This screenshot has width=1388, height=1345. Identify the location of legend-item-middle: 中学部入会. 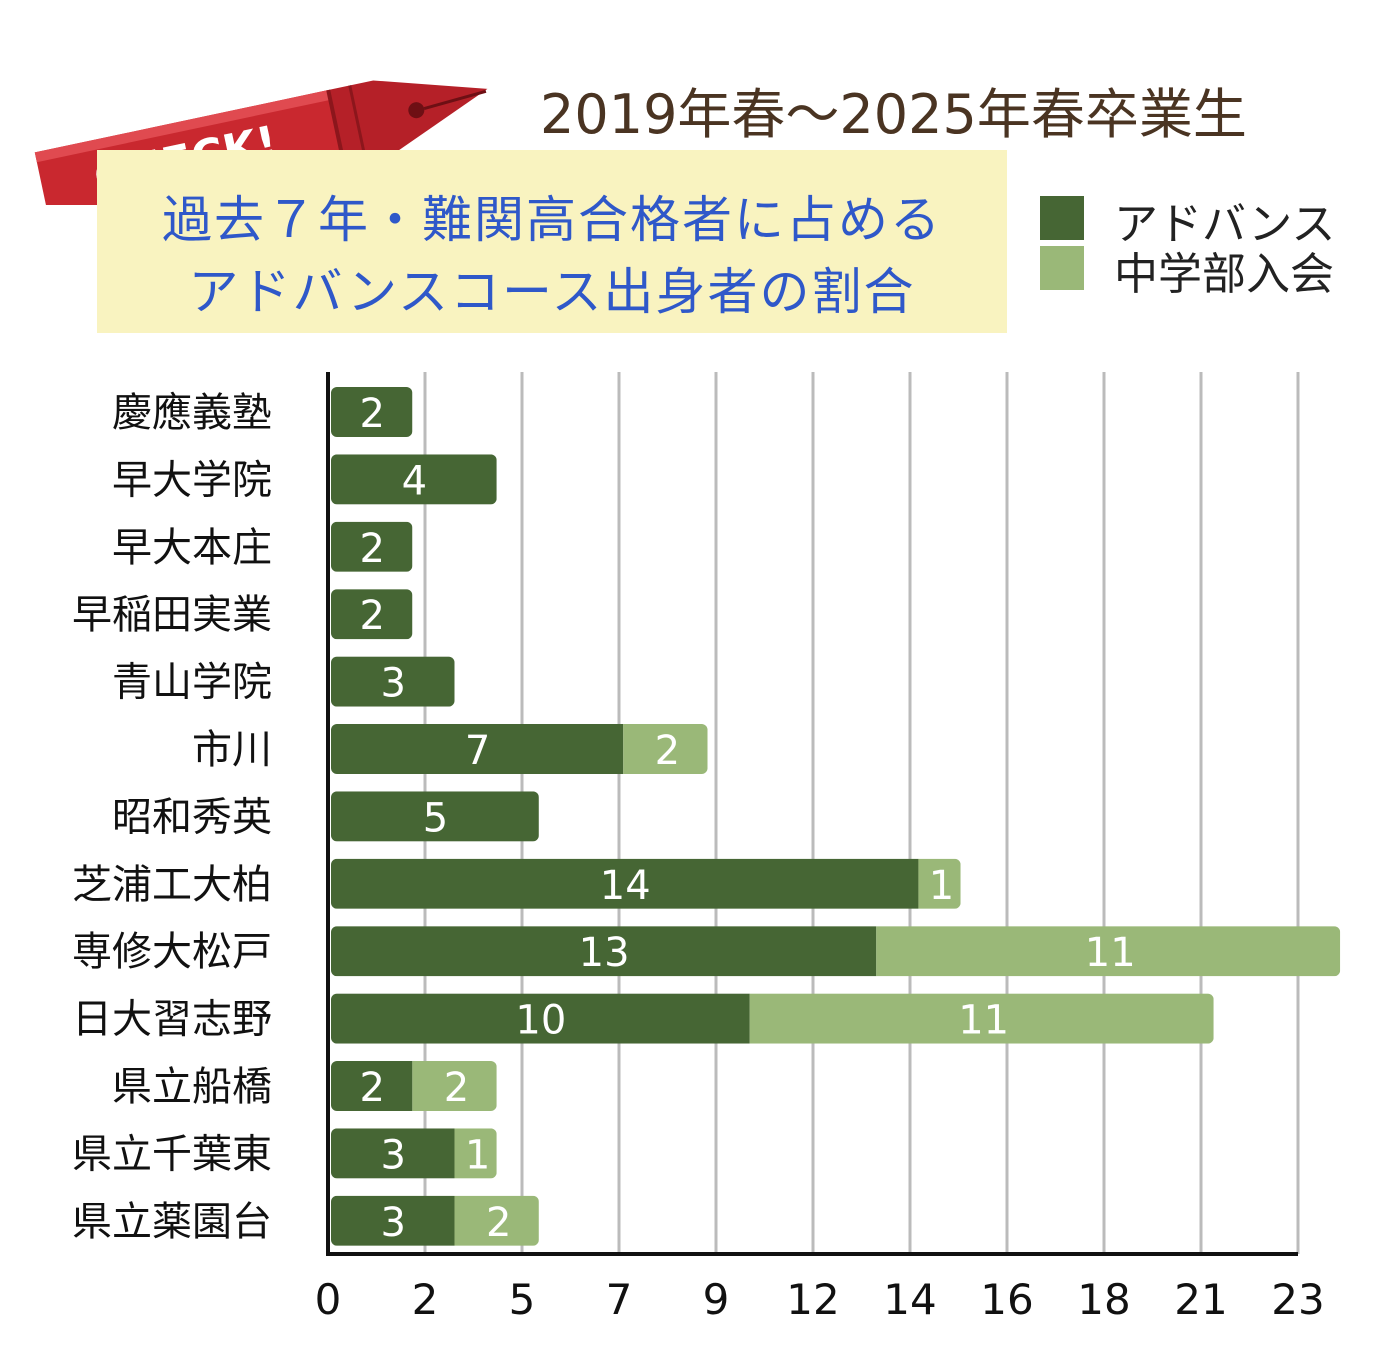
(1210, 271).